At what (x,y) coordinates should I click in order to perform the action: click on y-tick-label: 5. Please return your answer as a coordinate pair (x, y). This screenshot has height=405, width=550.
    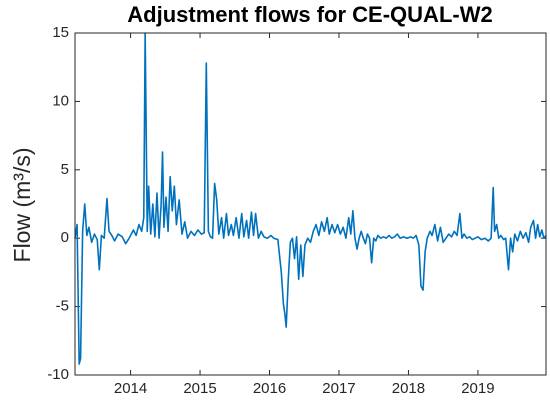
    Looking at the image, I should click on (65, 169).